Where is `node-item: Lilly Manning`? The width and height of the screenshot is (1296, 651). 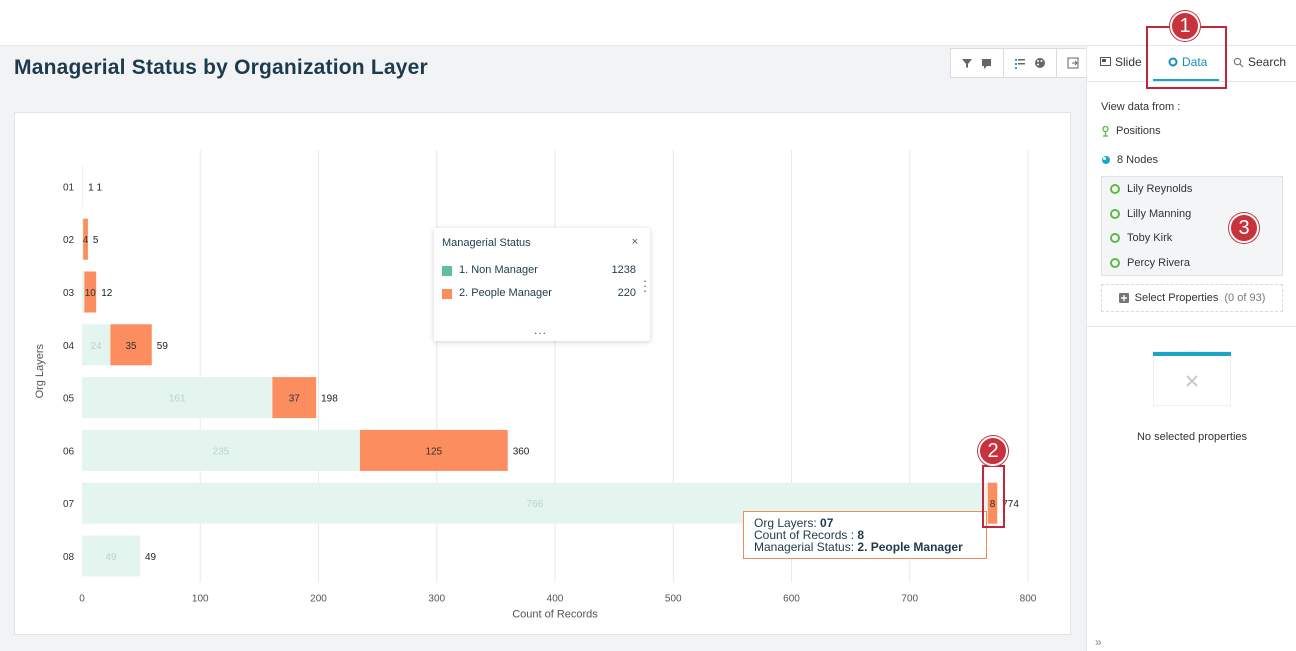
node-item: Lilly Manning is located at coordinates (1150, 214).